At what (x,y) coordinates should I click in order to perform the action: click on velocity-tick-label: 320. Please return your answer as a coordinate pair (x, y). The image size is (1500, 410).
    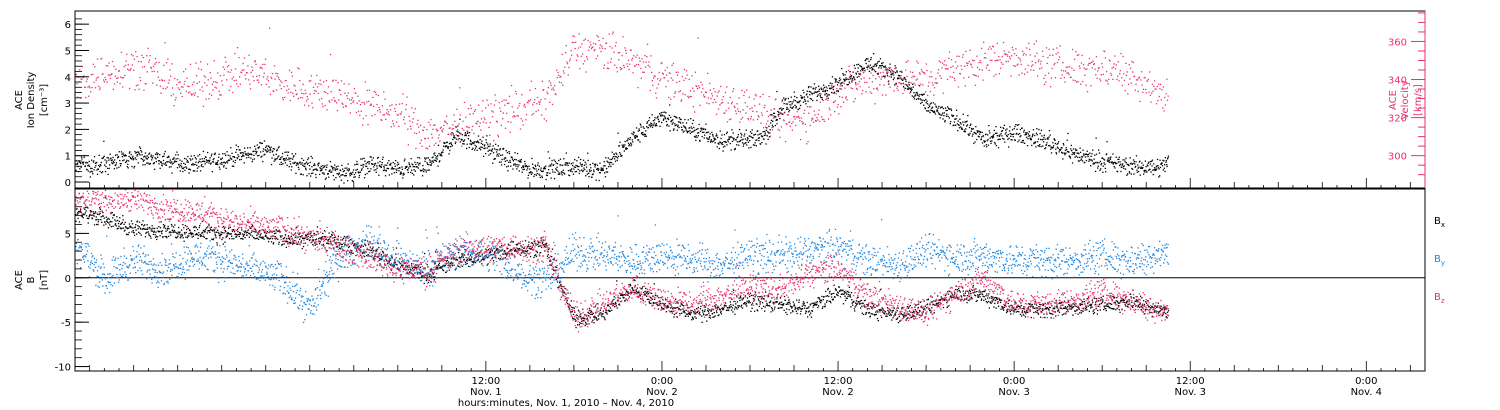
    Looking at the image, I should click on (1397, 119).